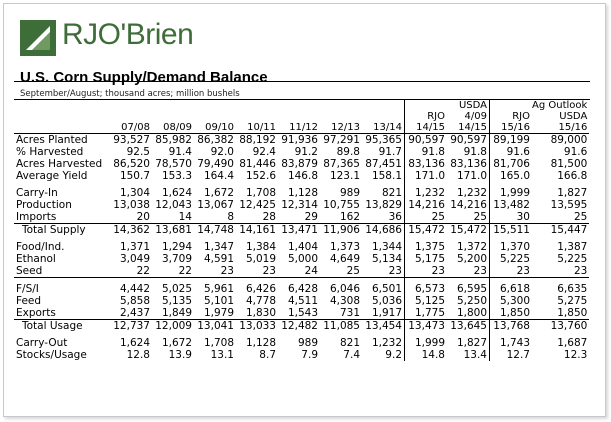 The width and height of the screenshot is (611, 422). I want to click on value-cell: 12,482, so click(299, 326).